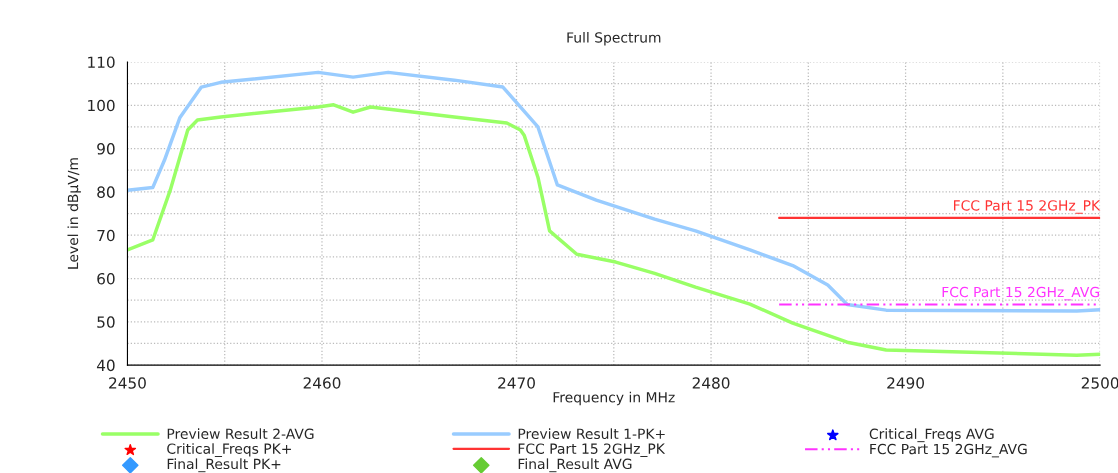 This screenshot has width=1118, height=473. I want to click on x-tick-label: 2450, so click(127, 383).